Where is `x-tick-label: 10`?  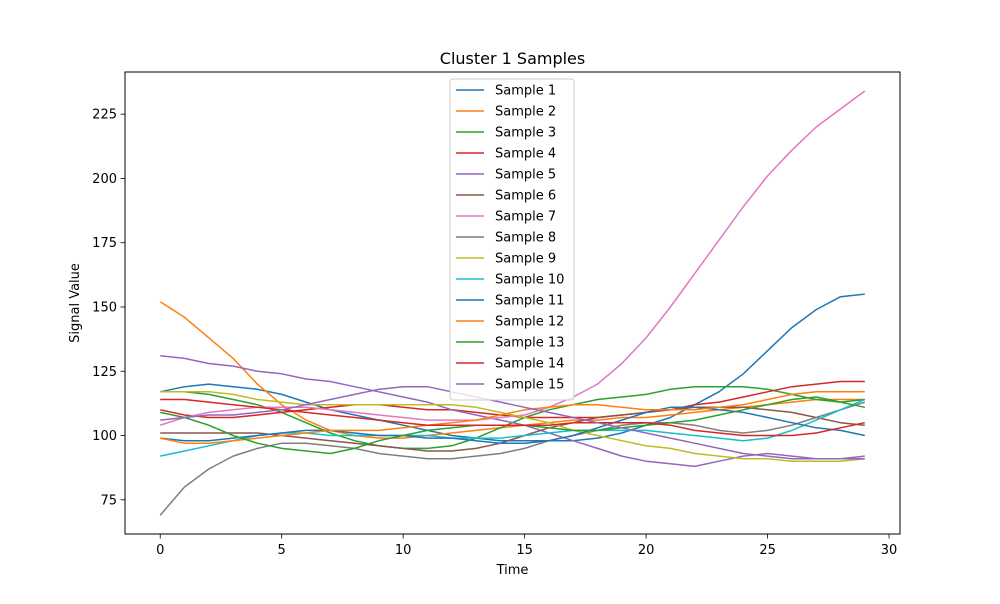 x-tick-label: 10 is located at coordinates (403, 550).